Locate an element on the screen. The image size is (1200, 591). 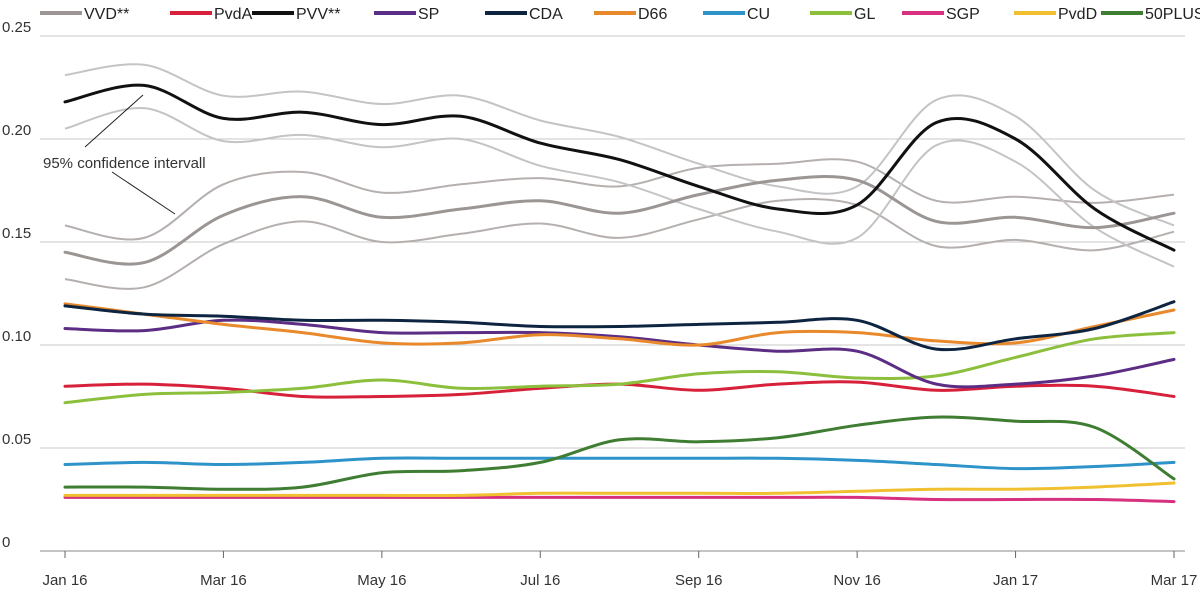
series-line-cda is located at coordinates (619, 326).